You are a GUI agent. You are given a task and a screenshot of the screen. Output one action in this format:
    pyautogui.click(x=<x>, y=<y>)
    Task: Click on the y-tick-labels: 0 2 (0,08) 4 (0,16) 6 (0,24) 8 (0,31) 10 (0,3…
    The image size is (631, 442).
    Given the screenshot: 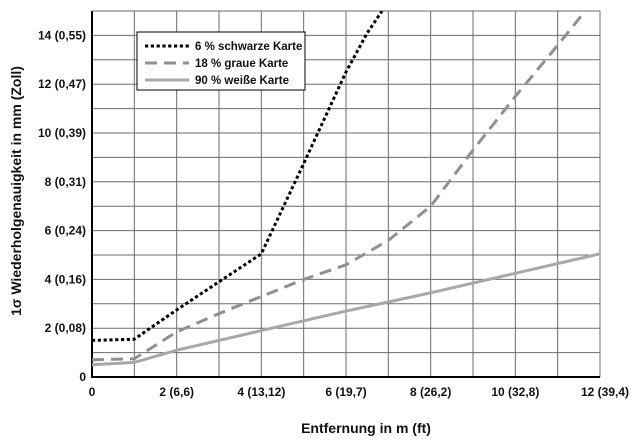 What is the action you would take?
    pyautogui.click(x=62, y=206)
    